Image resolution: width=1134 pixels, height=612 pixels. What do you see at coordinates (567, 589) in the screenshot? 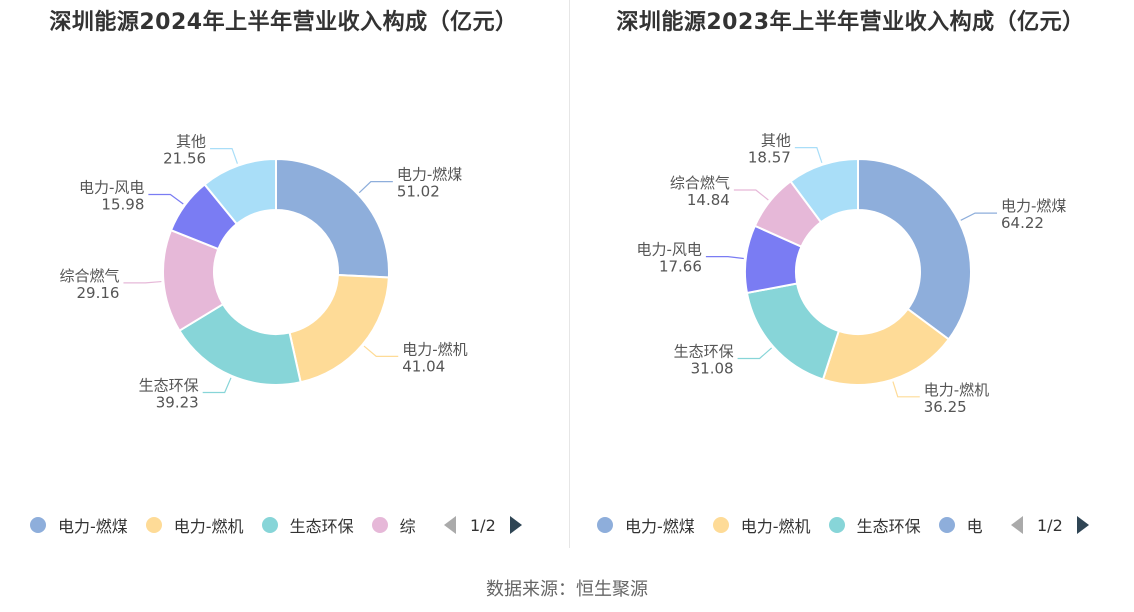
I see `data-source: 数据来源：恒生聚源` at bounding box center [567, 589].